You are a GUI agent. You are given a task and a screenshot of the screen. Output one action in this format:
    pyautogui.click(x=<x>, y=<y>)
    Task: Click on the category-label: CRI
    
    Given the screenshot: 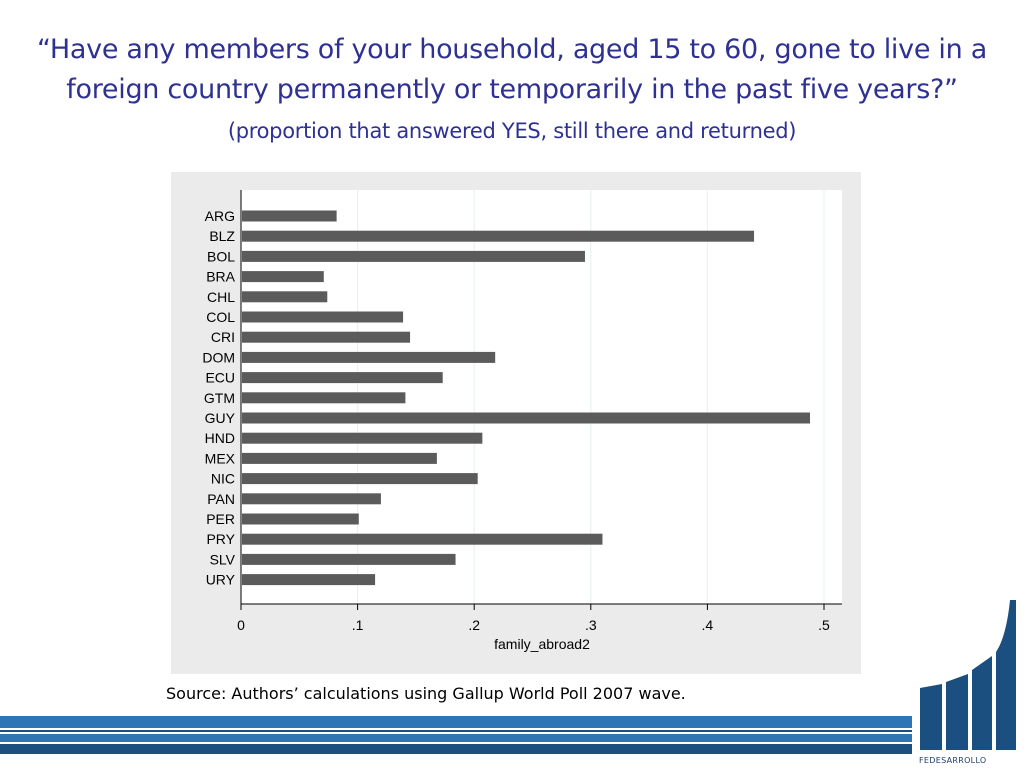 What is the action you would take?
    pyautogui.click(x=223, y=337)
    